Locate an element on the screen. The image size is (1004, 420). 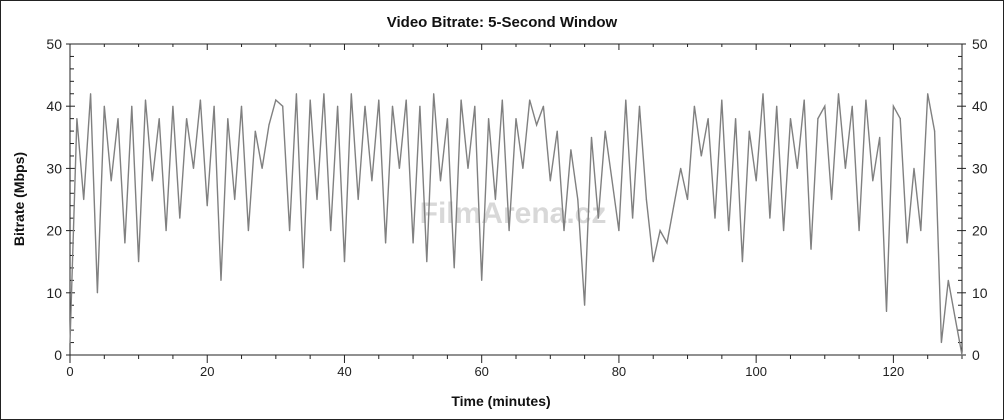
y-tick-label-right: 30 is located at coordinates (980, 168).